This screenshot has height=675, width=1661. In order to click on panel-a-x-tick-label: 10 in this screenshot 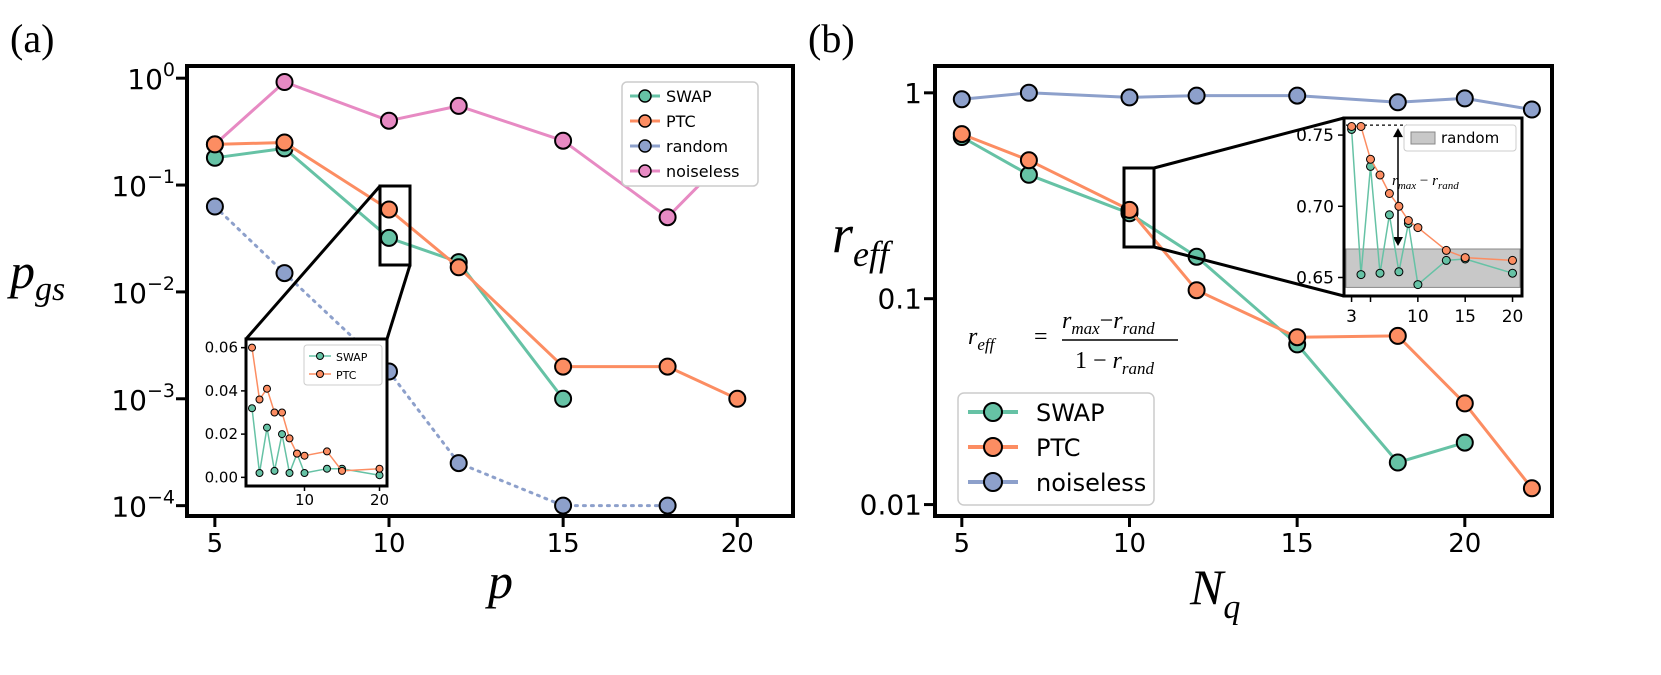, I will do `click(388, 544)`.